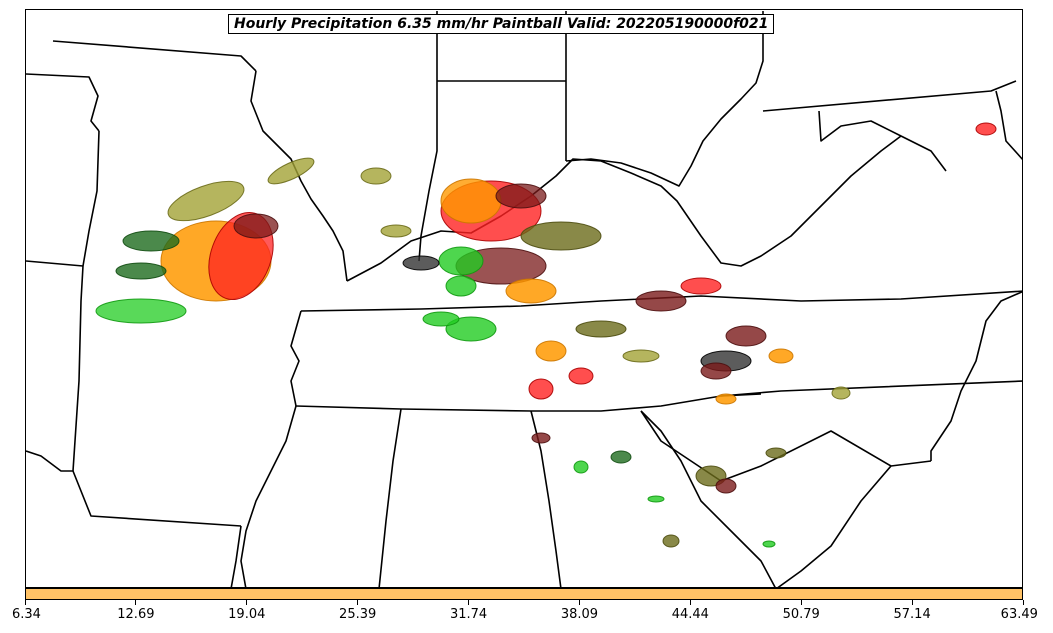 Image resolution: width=1053 pixels, height=633 pixels. Describe the element at coordinates (708, 498) in the screenshot. I see `boundary-ga-sc` at that location.